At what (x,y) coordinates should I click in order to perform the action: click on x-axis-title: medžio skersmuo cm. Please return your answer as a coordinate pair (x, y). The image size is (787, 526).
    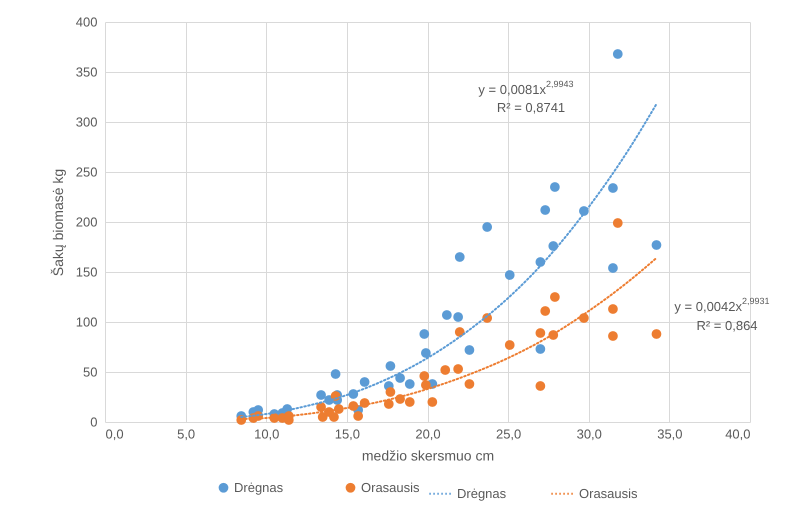
    Looking at the image, I should click on (428, 456).